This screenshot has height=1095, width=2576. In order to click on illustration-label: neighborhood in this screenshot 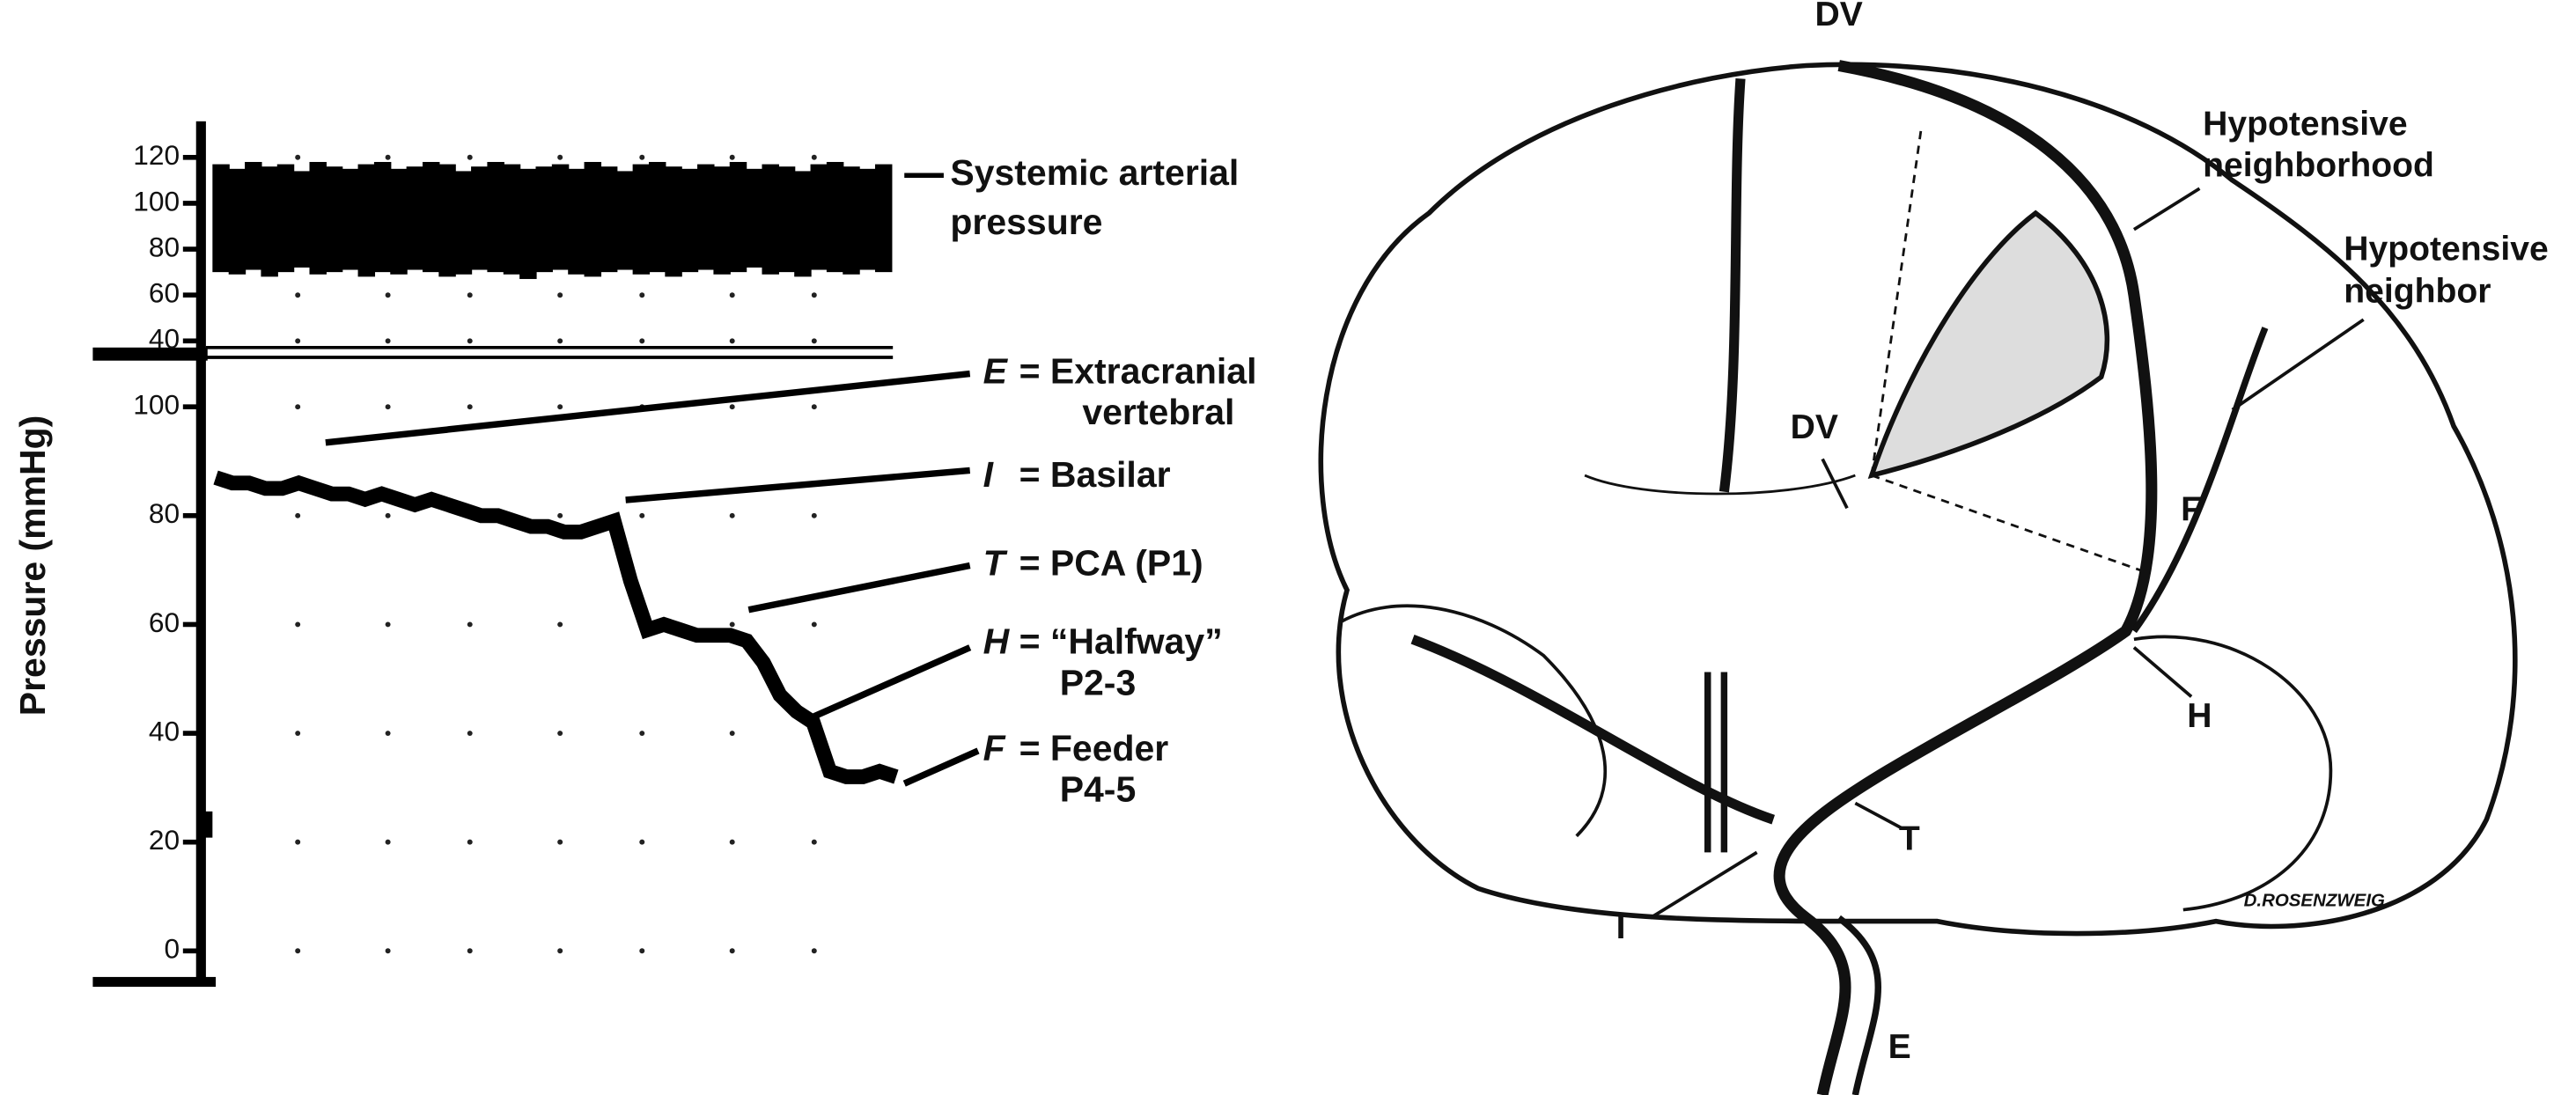, I will do `click(2319, 165)`.